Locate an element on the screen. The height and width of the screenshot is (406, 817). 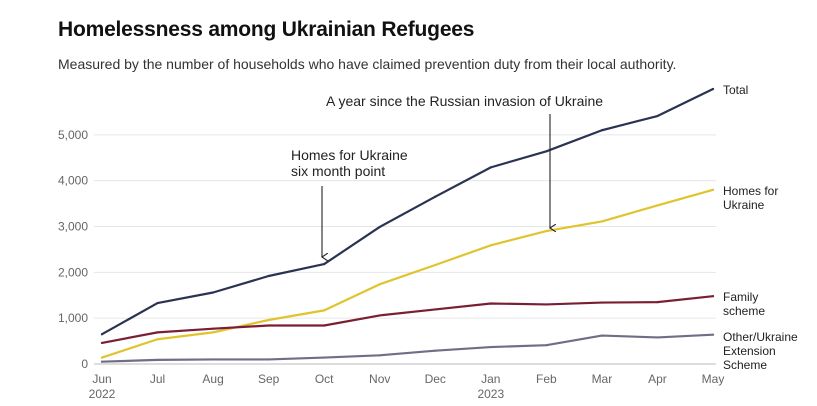
x-tick-label: Jul is located at coordinates (157, 379).